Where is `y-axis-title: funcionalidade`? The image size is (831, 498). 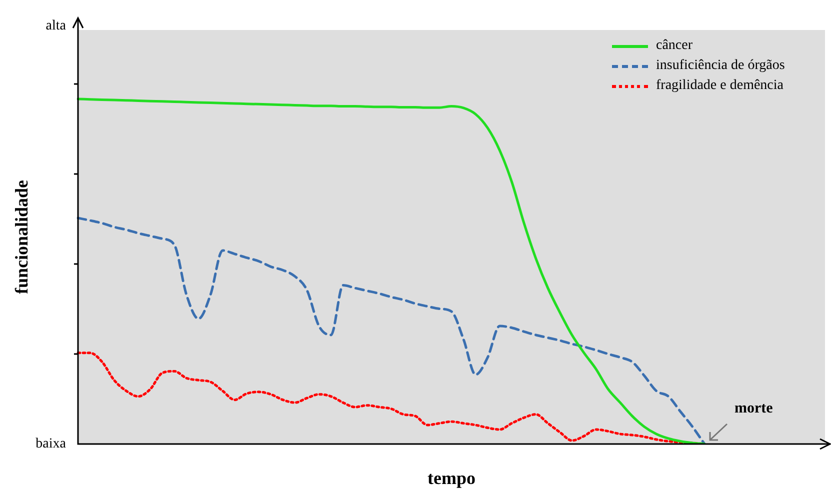 y-axis-title: funcionalidade is located at coordinates (21, 237).